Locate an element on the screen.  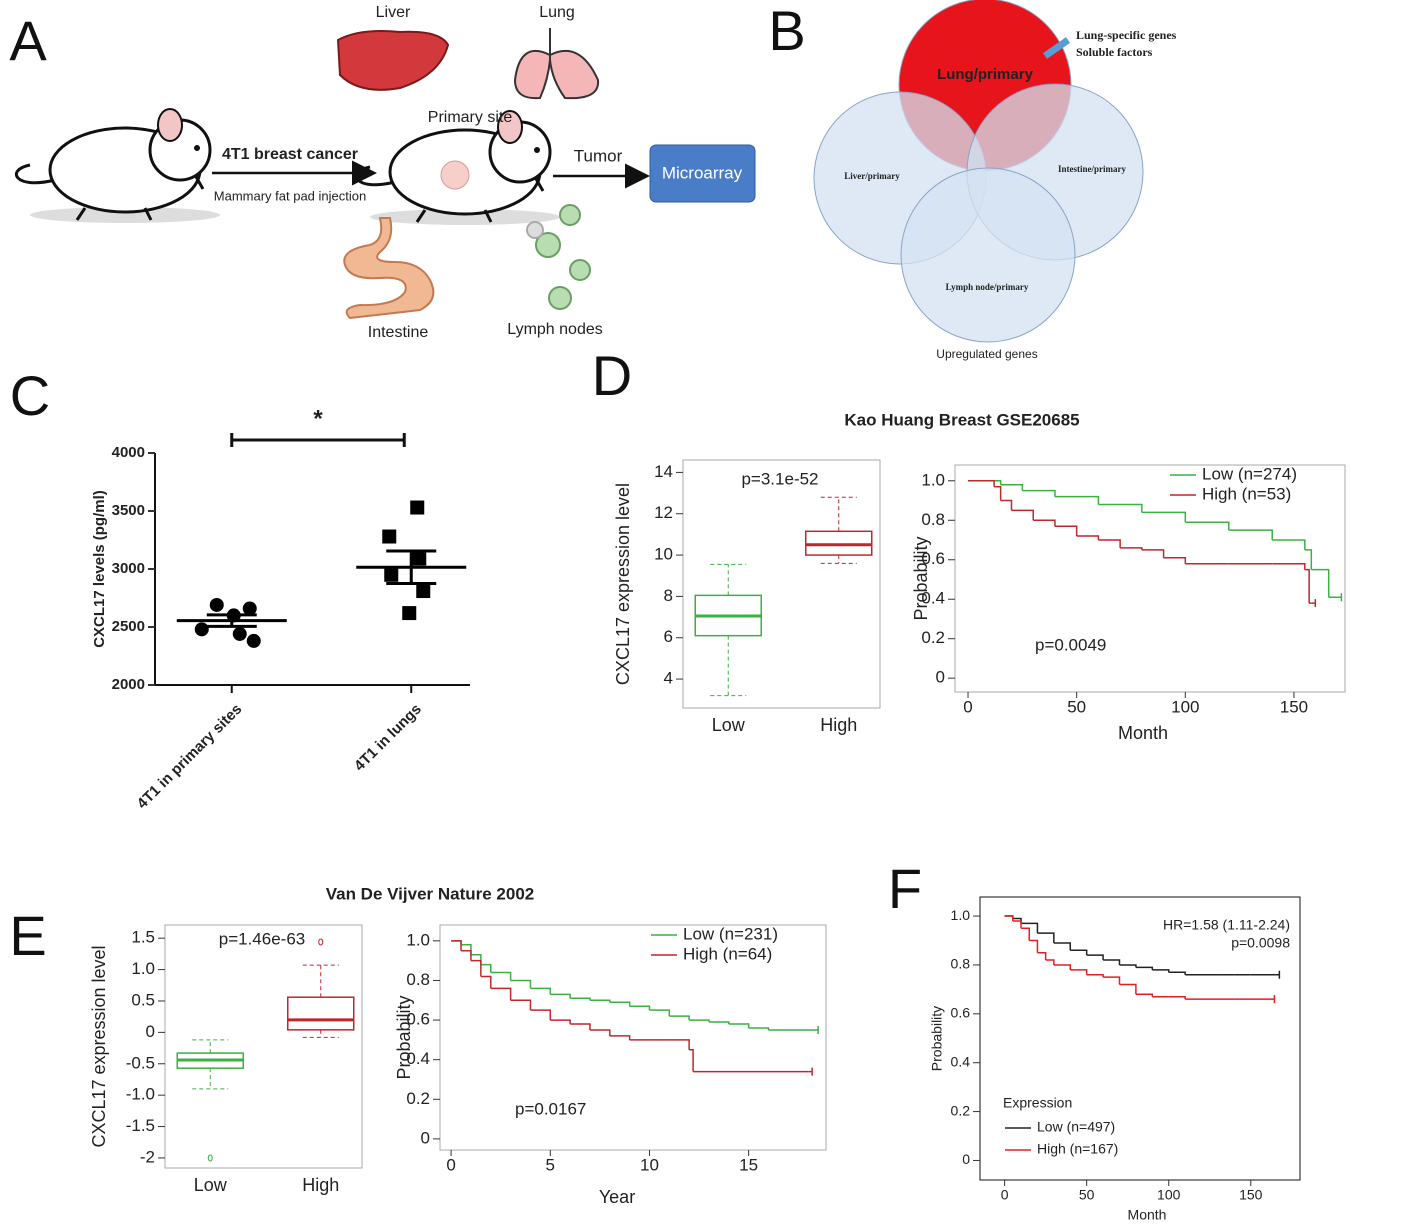
legend-title: Expression is located at coordinates (1037, 1103).